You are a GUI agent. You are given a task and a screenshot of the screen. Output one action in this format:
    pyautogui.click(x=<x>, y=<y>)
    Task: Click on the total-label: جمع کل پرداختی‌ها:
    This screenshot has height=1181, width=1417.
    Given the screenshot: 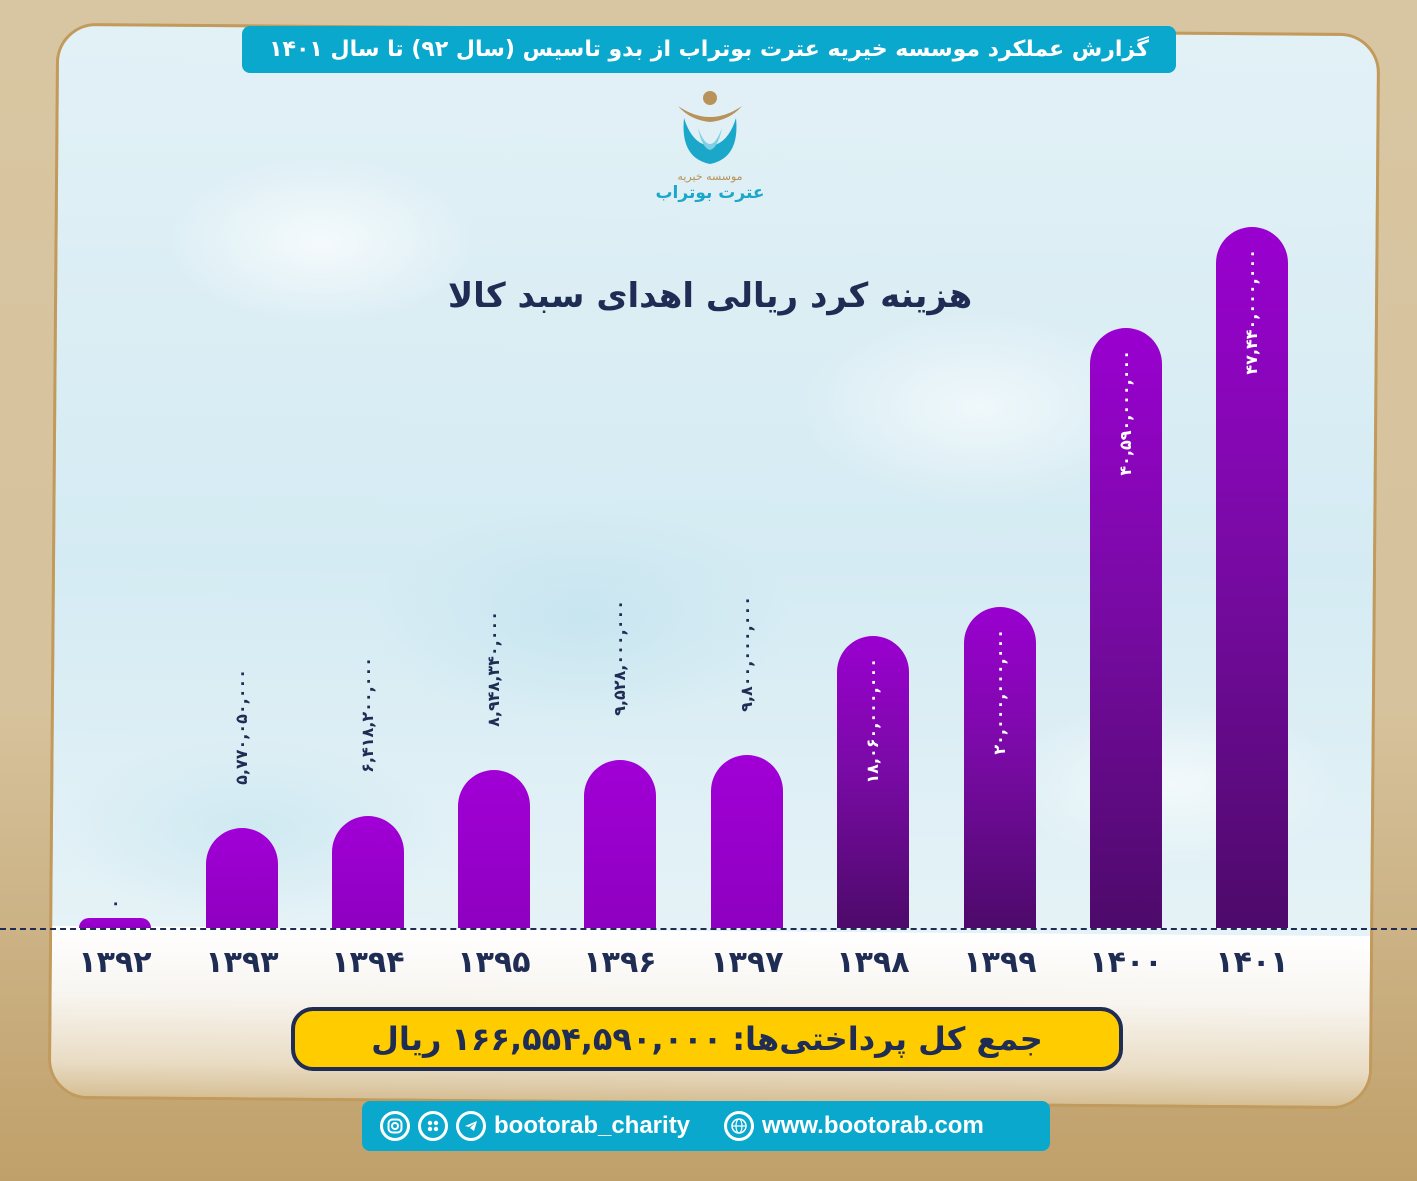 What is the action you would take?
    pyautogui.click(x=887, y=1039)
    